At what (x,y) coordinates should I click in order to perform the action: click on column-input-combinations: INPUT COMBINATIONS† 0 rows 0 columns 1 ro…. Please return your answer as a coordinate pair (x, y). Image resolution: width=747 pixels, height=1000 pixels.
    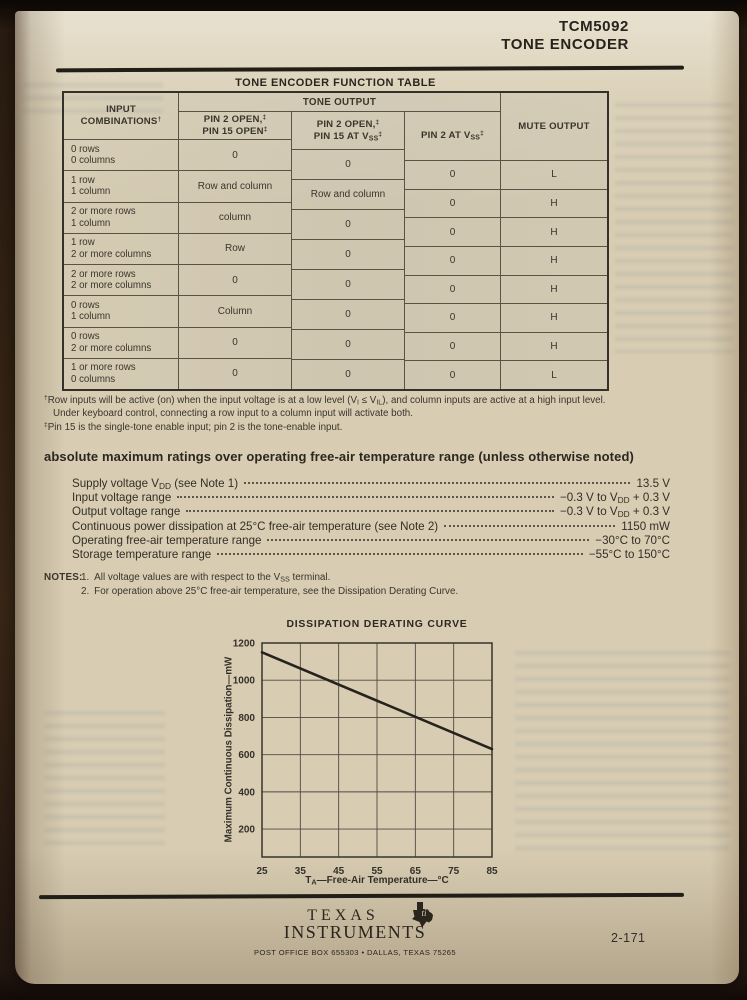
    Looking at the image, I should click on (121, 241).